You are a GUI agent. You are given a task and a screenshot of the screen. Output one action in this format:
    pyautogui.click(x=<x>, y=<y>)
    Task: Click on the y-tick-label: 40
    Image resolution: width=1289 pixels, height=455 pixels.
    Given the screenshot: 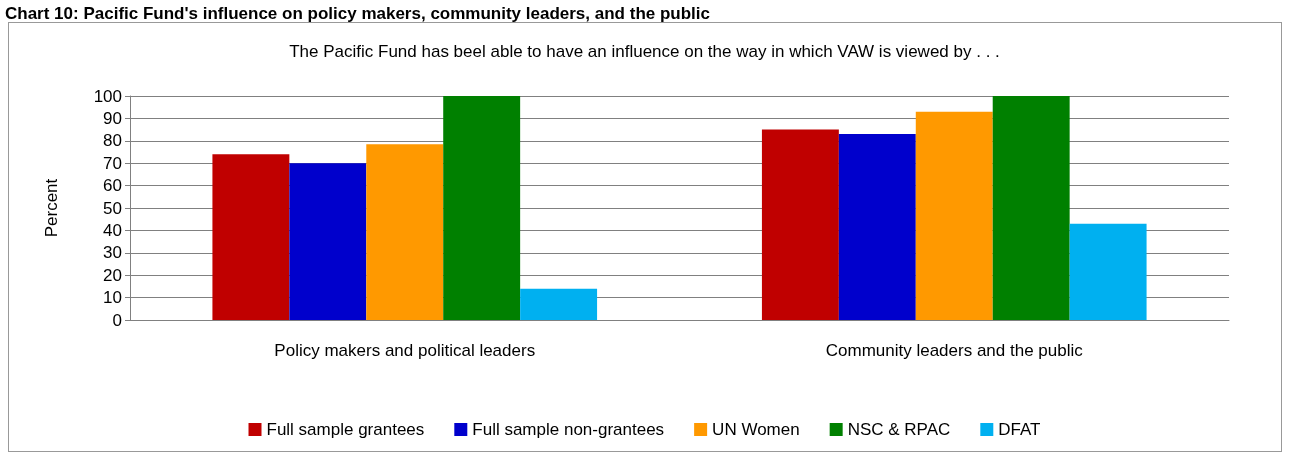 What is the action you would take?
    pyautogui.click(x=112, y=230)
    